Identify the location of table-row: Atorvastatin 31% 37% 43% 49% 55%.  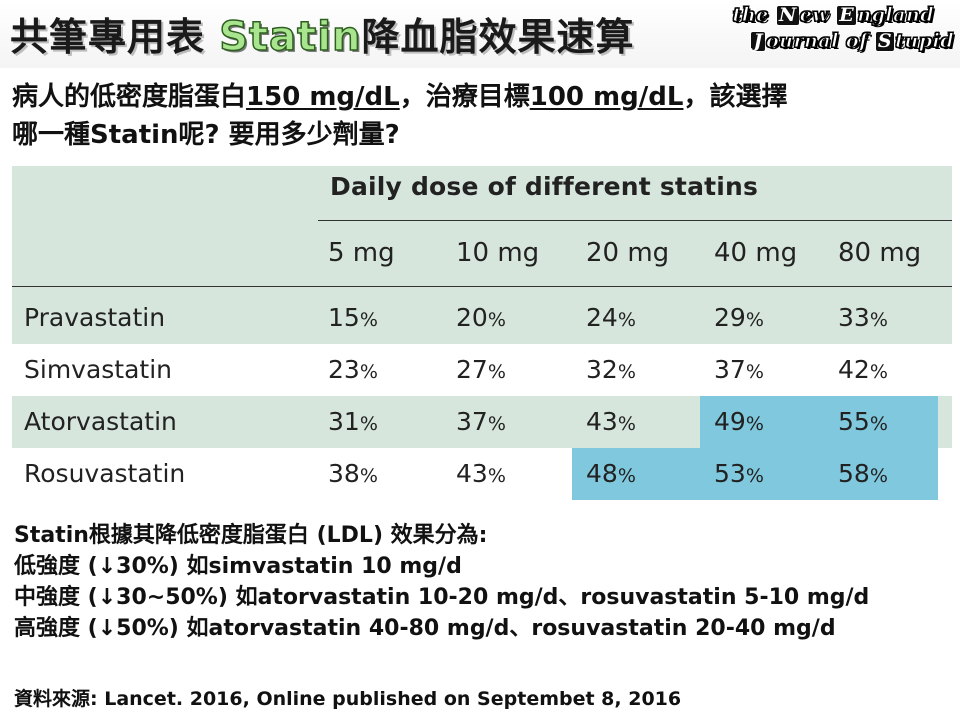
(482, 422).